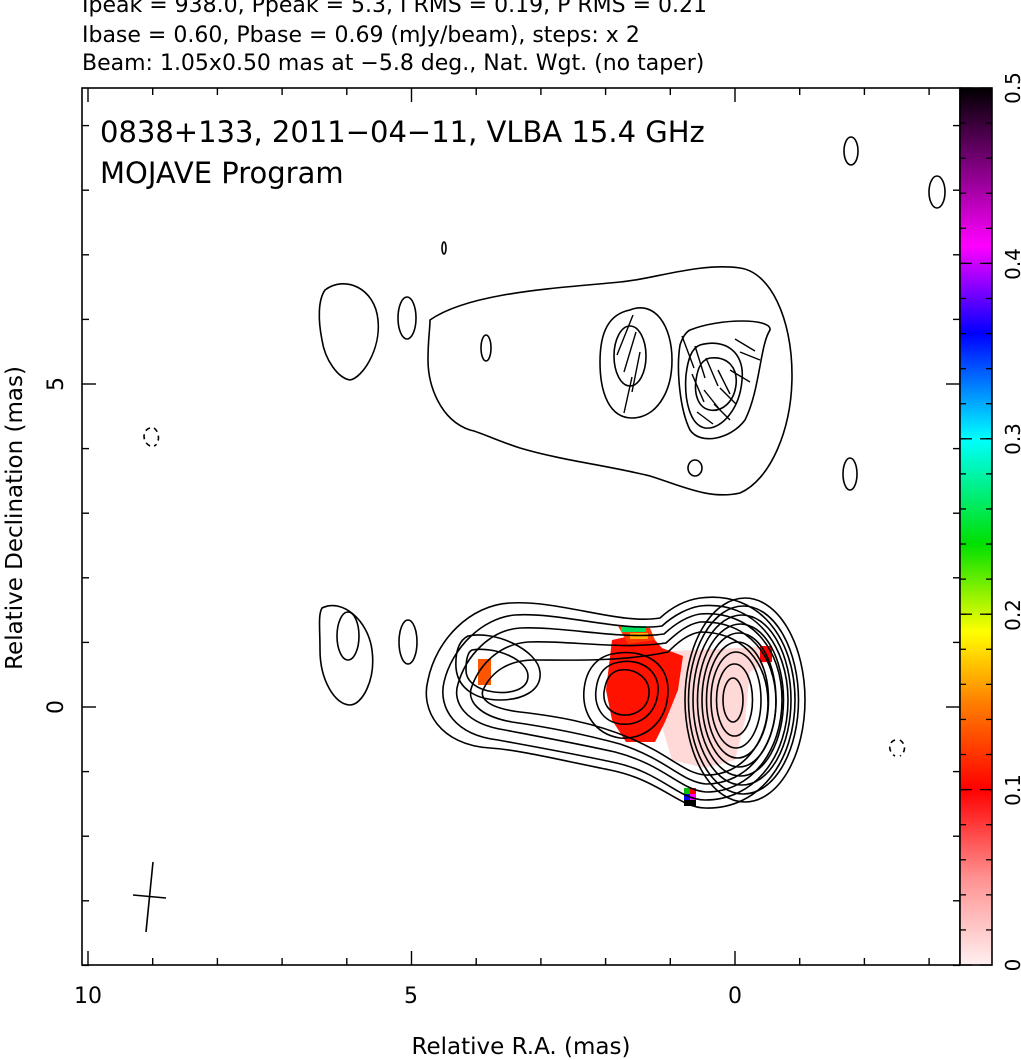 This screenshot has width=1021, height=1060. I want to click on colorbar, so click(976, 526).